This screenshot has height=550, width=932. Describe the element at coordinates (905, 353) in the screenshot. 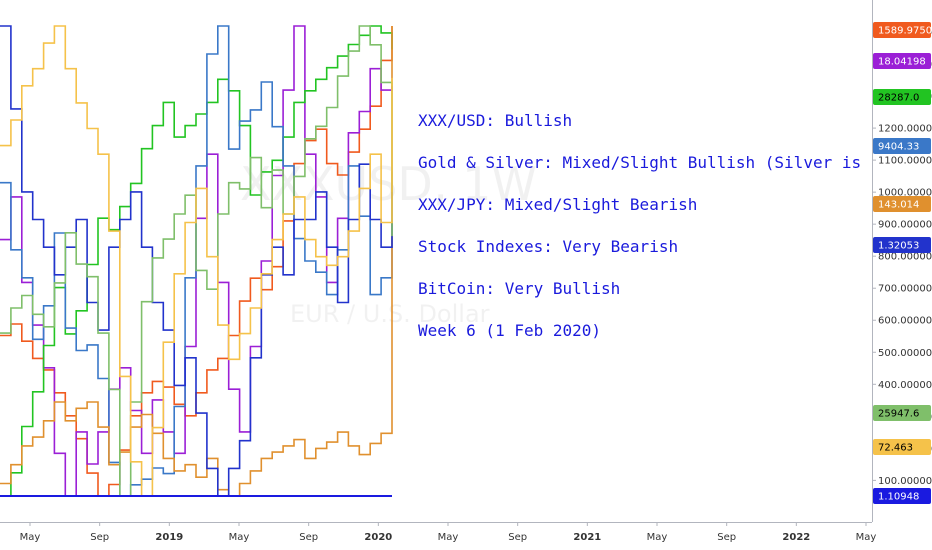

I see `y-tick-label: 500.00000` at that location.